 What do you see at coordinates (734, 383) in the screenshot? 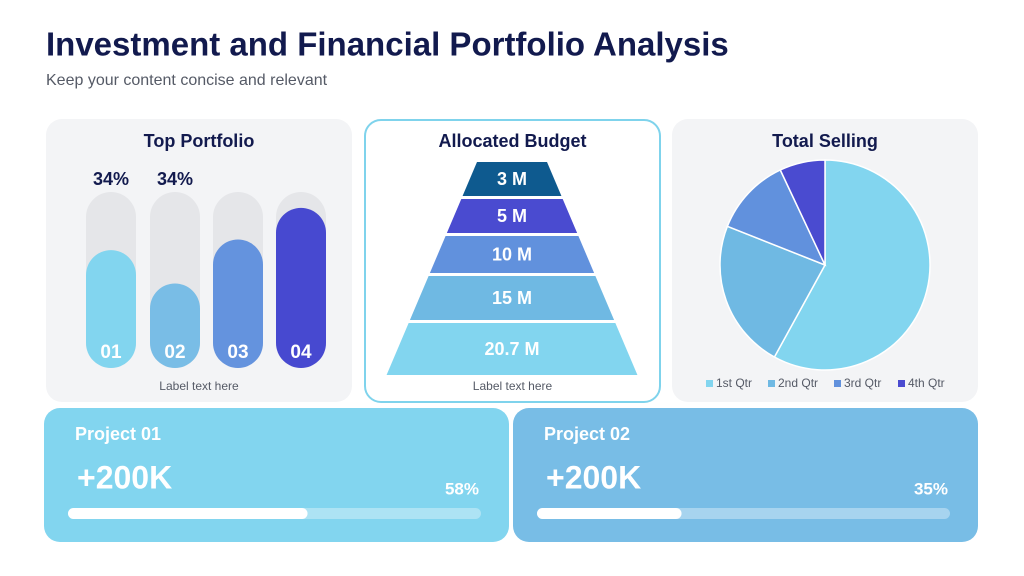
I see `legend-label: 1st Qtr` at bounding box center [734, 383].